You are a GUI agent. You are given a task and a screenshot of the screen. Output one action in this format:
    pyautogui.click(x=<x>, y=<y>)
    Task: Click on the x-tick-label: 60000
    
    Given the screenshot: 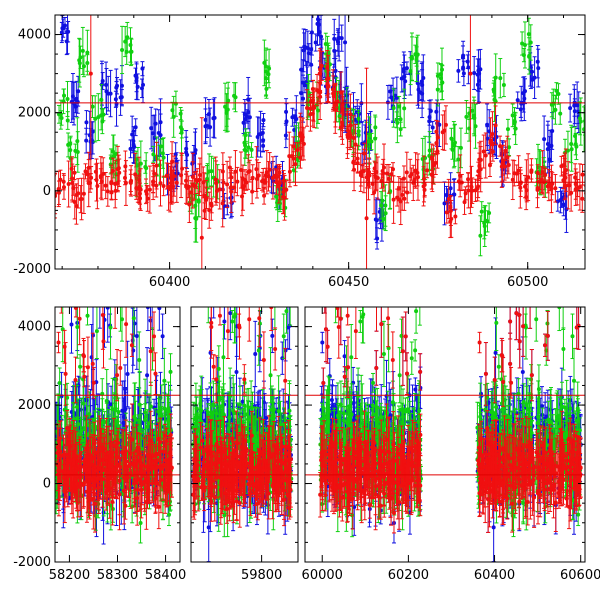 What is the action you would take?
    pyautogui.click(x=322, y=575)
    